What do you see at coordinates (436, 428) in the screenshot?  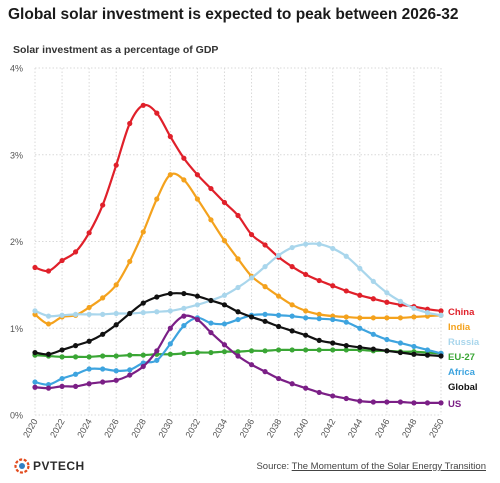 I see `x-tick-label: 2050` at bounding box center [436, 428].